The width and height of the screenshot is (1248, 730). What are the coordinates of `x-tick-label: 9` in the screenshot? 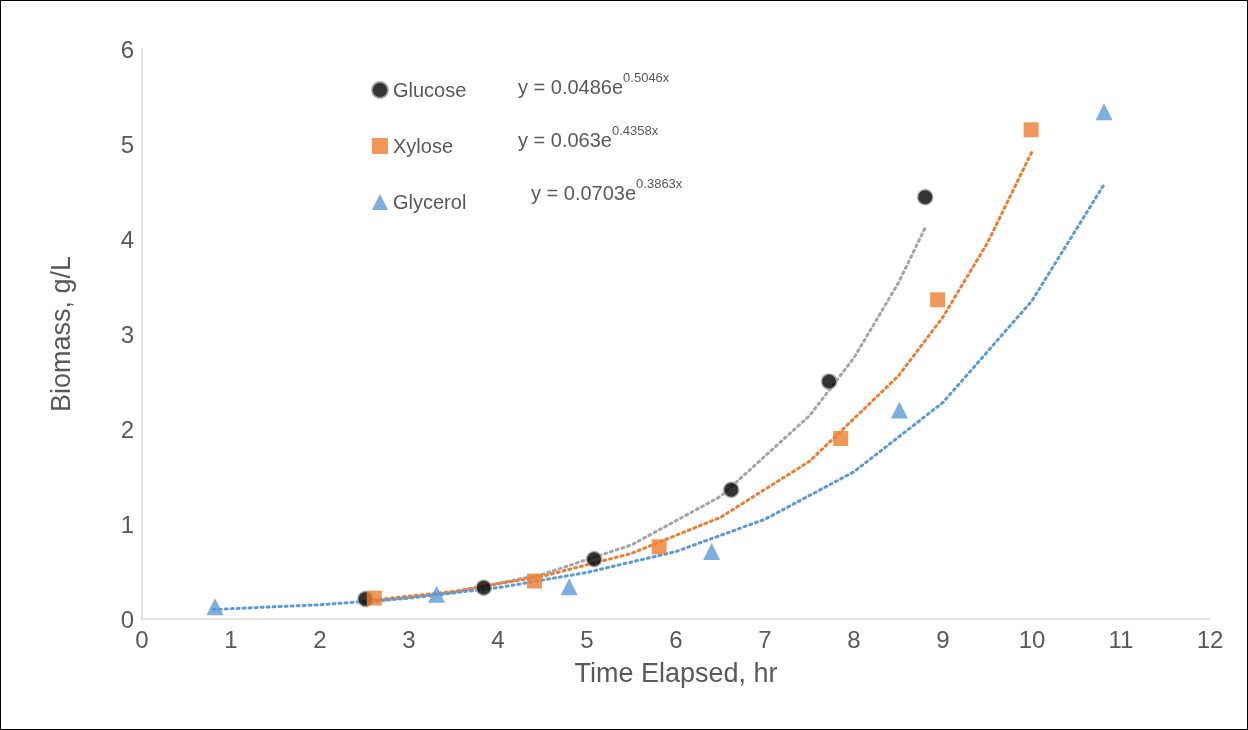 It's located at (943, 639).